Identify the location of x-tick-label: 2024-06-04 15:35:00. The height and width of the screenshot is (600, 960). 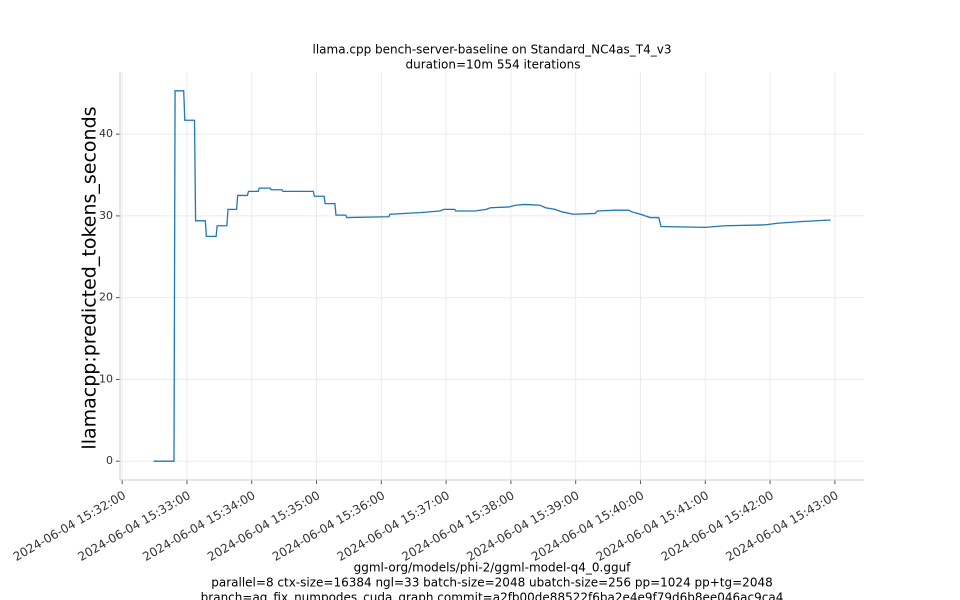
(263, 526).